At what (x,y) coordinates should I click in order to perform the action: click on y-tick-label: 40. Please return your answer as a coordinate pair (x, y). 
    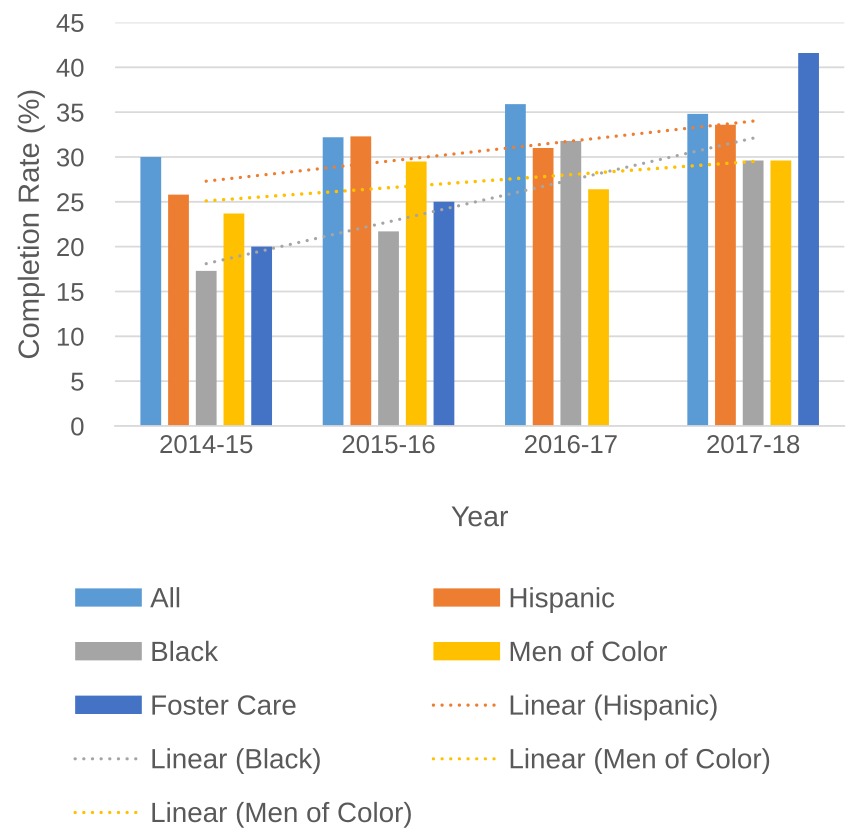
    Looking at the image, I should click on (70, 67).